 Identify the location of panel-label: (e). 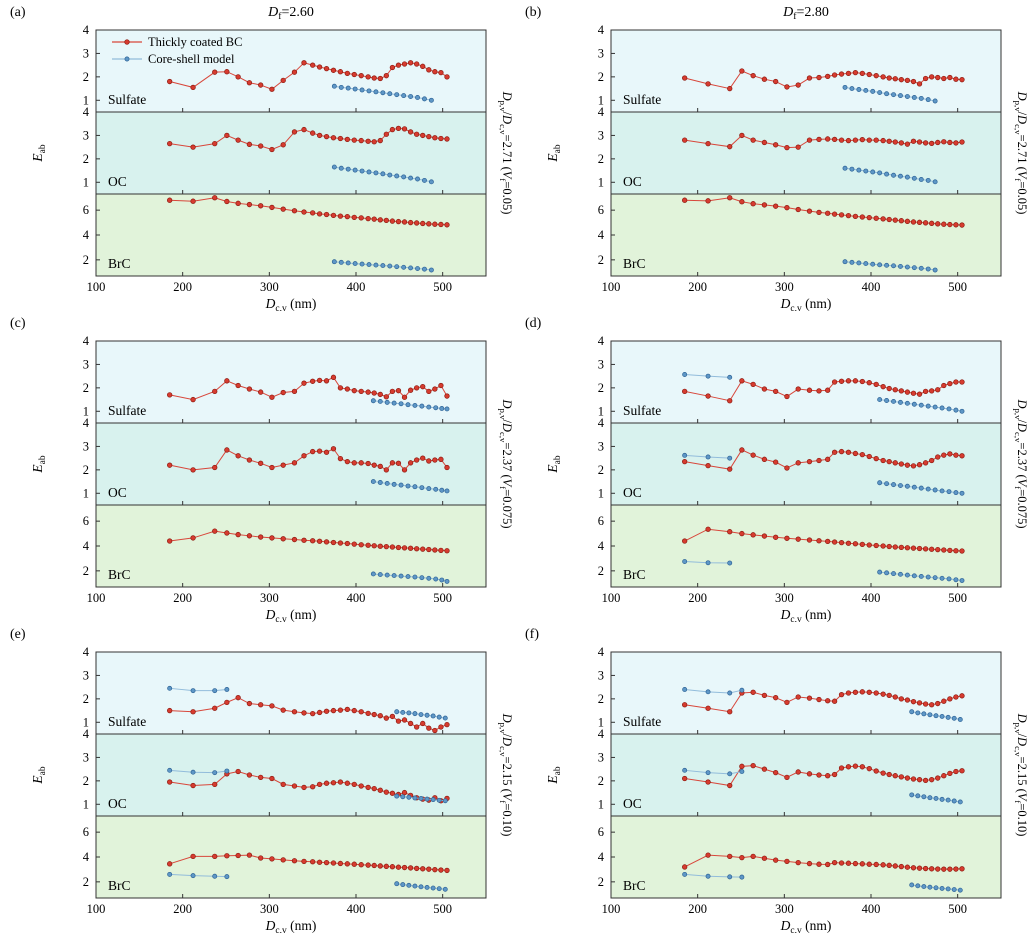
(18, 634).